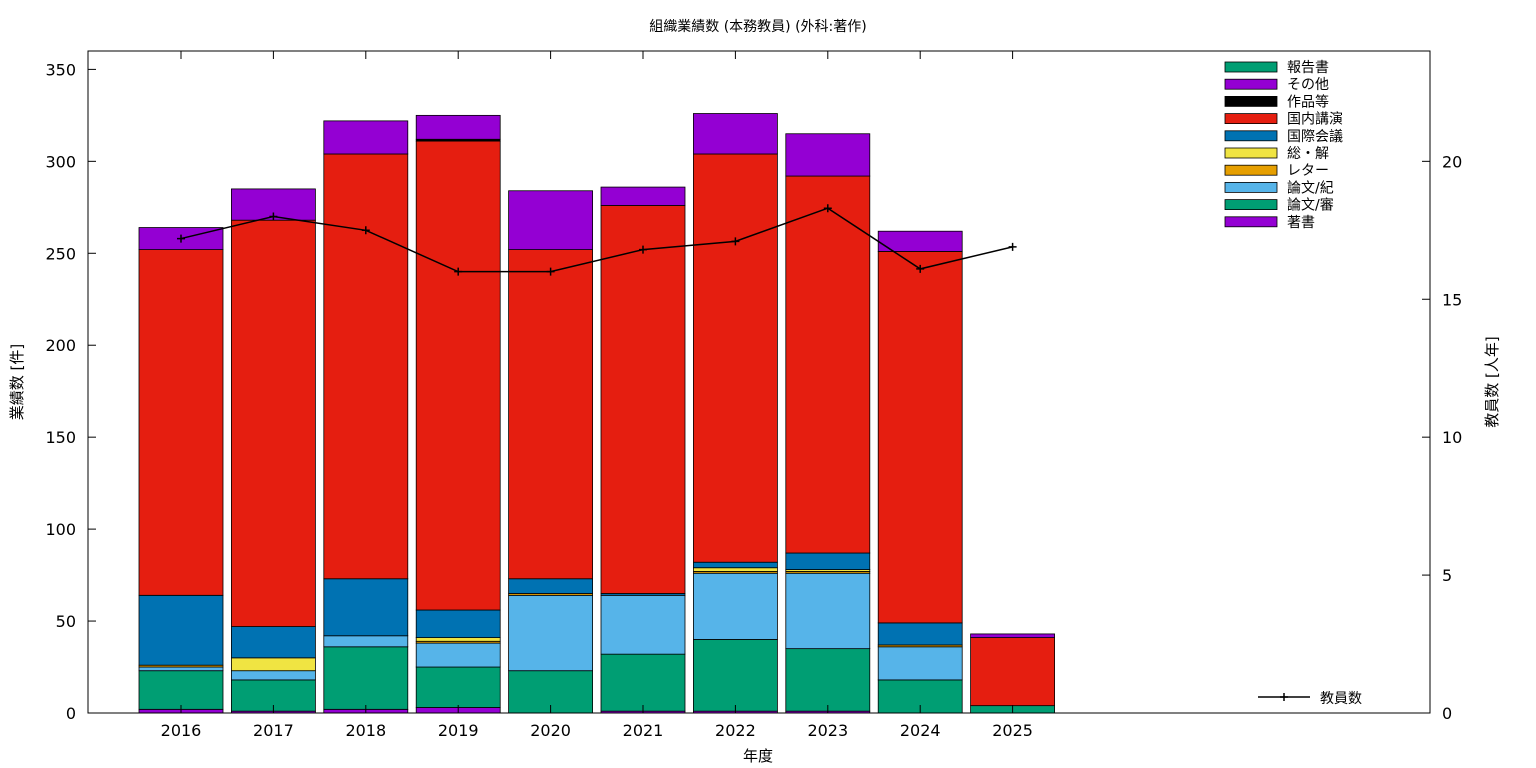  I want to click on y2-tick-label: 20, so click(1452, 161).